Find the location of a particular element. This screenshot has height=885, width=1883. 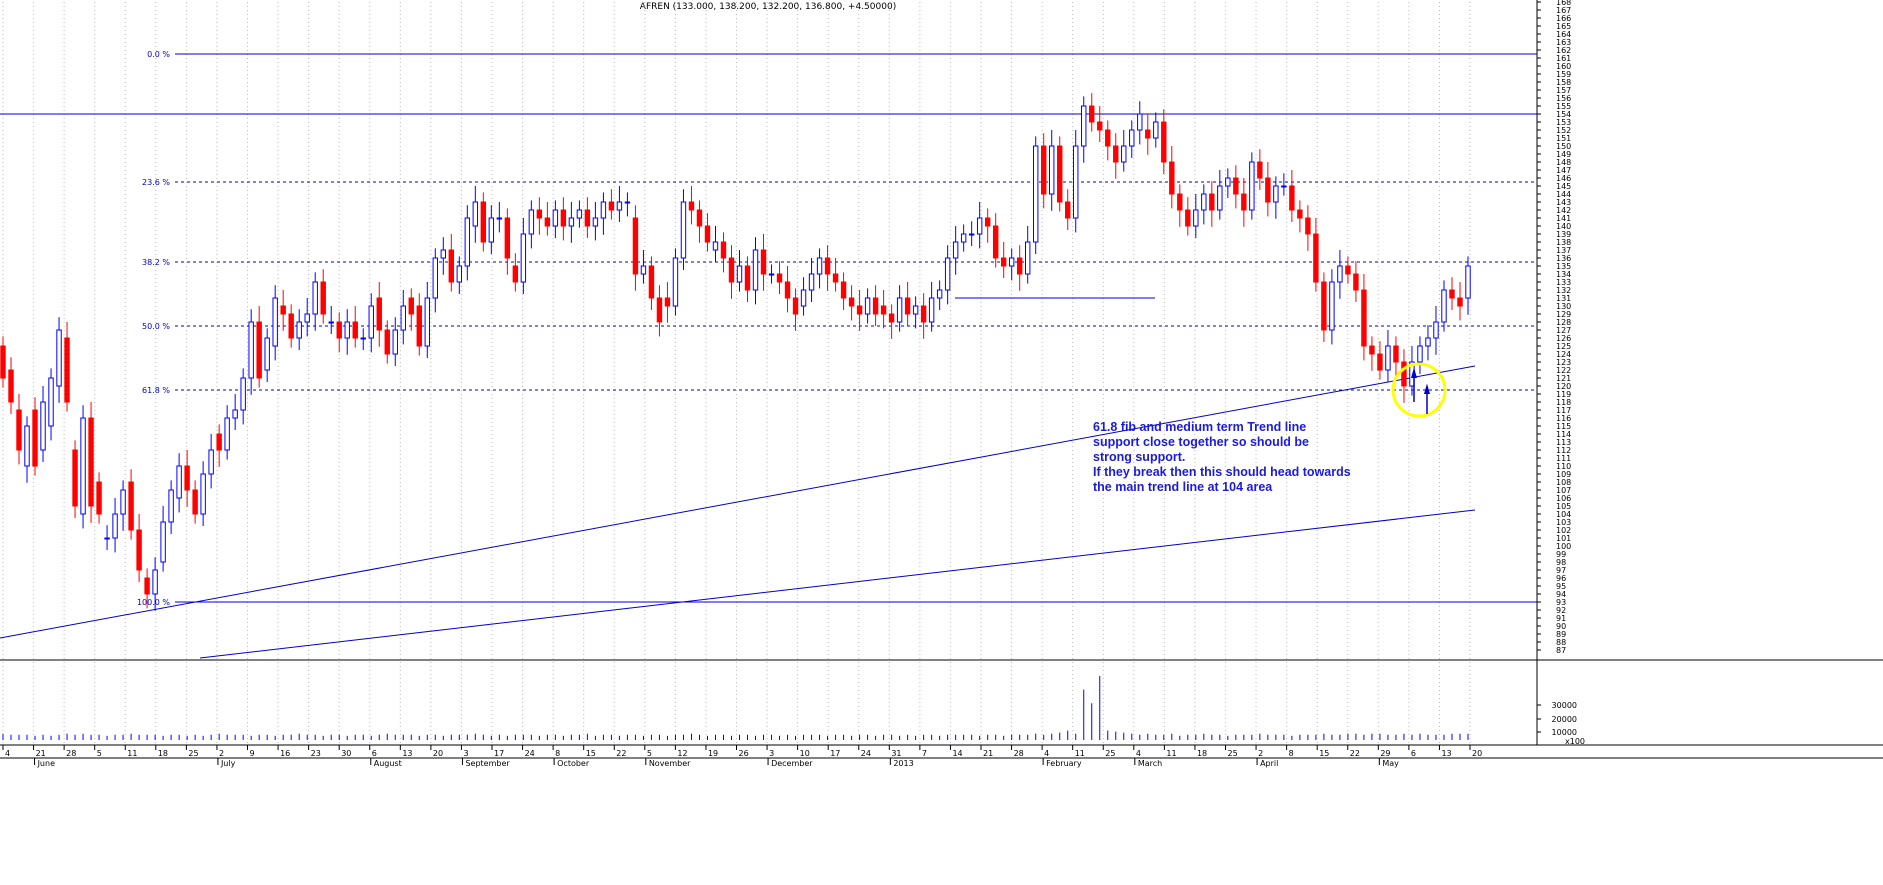

note-line: the main trend line at 104 area is located at coordinates (1183, 487).